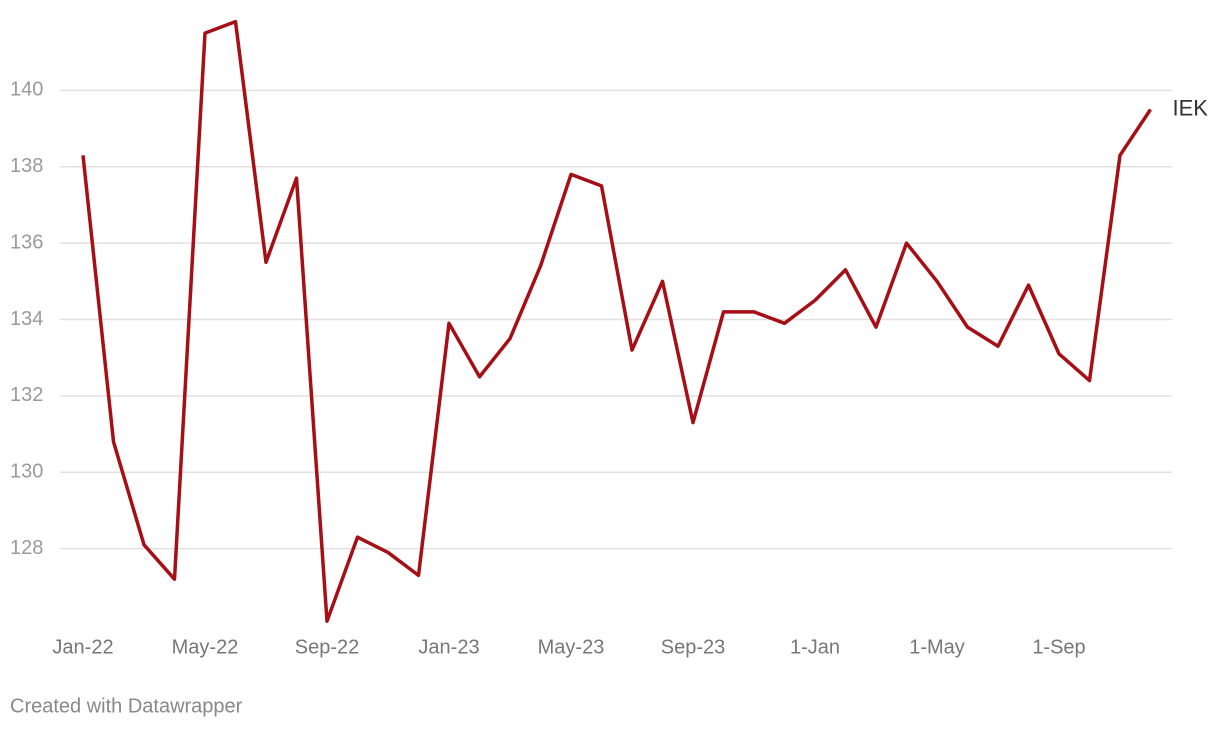 This screenshot has height=730, width=1220. What do you see at coordinates (1058, 647) in the screenshot?
I see `x-tick-label: 1-Sep` at bounding box center [1058, 647].